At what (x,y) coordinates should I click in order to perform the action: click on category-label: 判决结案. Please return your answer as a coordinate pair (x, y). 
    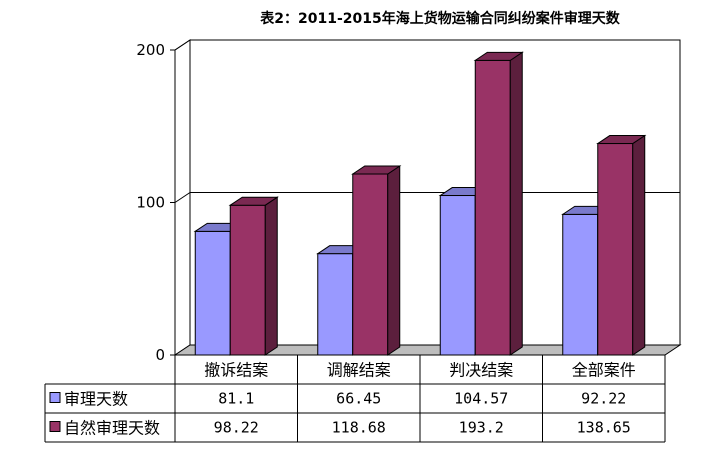
    Looking at the image, I should click on (481, 370).